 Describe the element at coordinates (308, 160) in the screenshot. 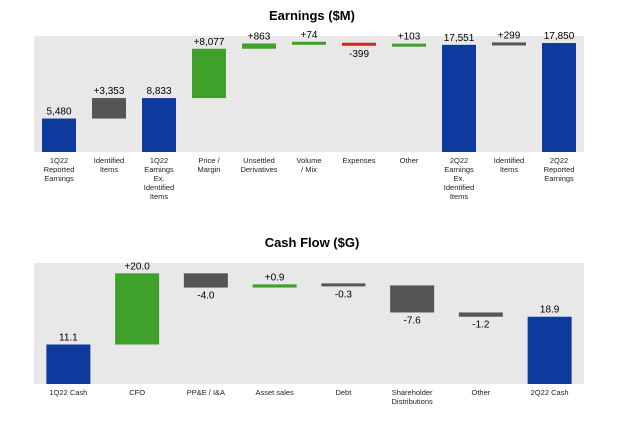

I see `category-label-line: Volume` at that location.